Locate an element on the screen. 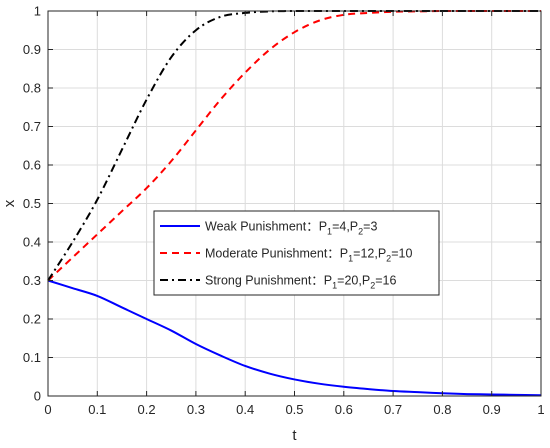 This screenshot has width=550, height=448. y-tick-label: 0.9 is located at coordinates (32, 49).